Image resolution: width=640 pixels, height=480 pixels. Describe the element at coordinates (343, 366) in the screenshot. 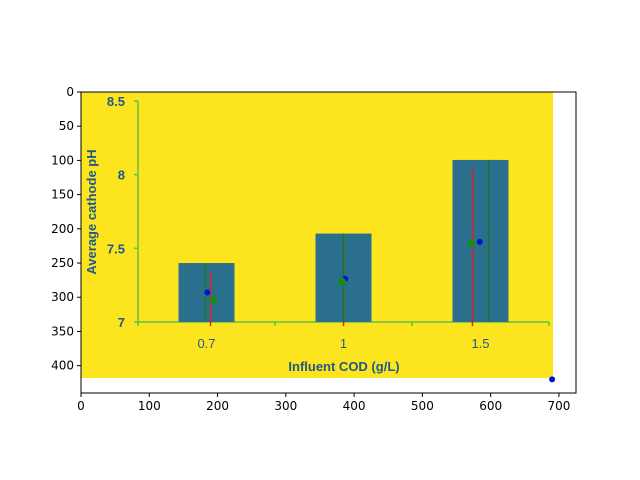

I see `inner-x-axis-label: Influent COD (g/L)` at that location.